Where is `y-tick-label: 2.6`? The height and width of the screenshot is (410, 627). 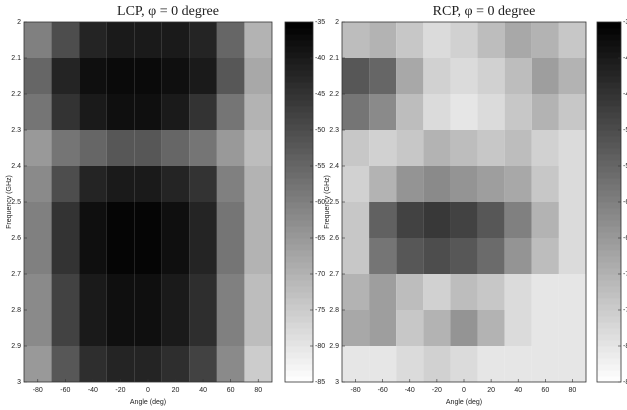 y-tick-label: 2.6 is located at coordinates (334, 238).